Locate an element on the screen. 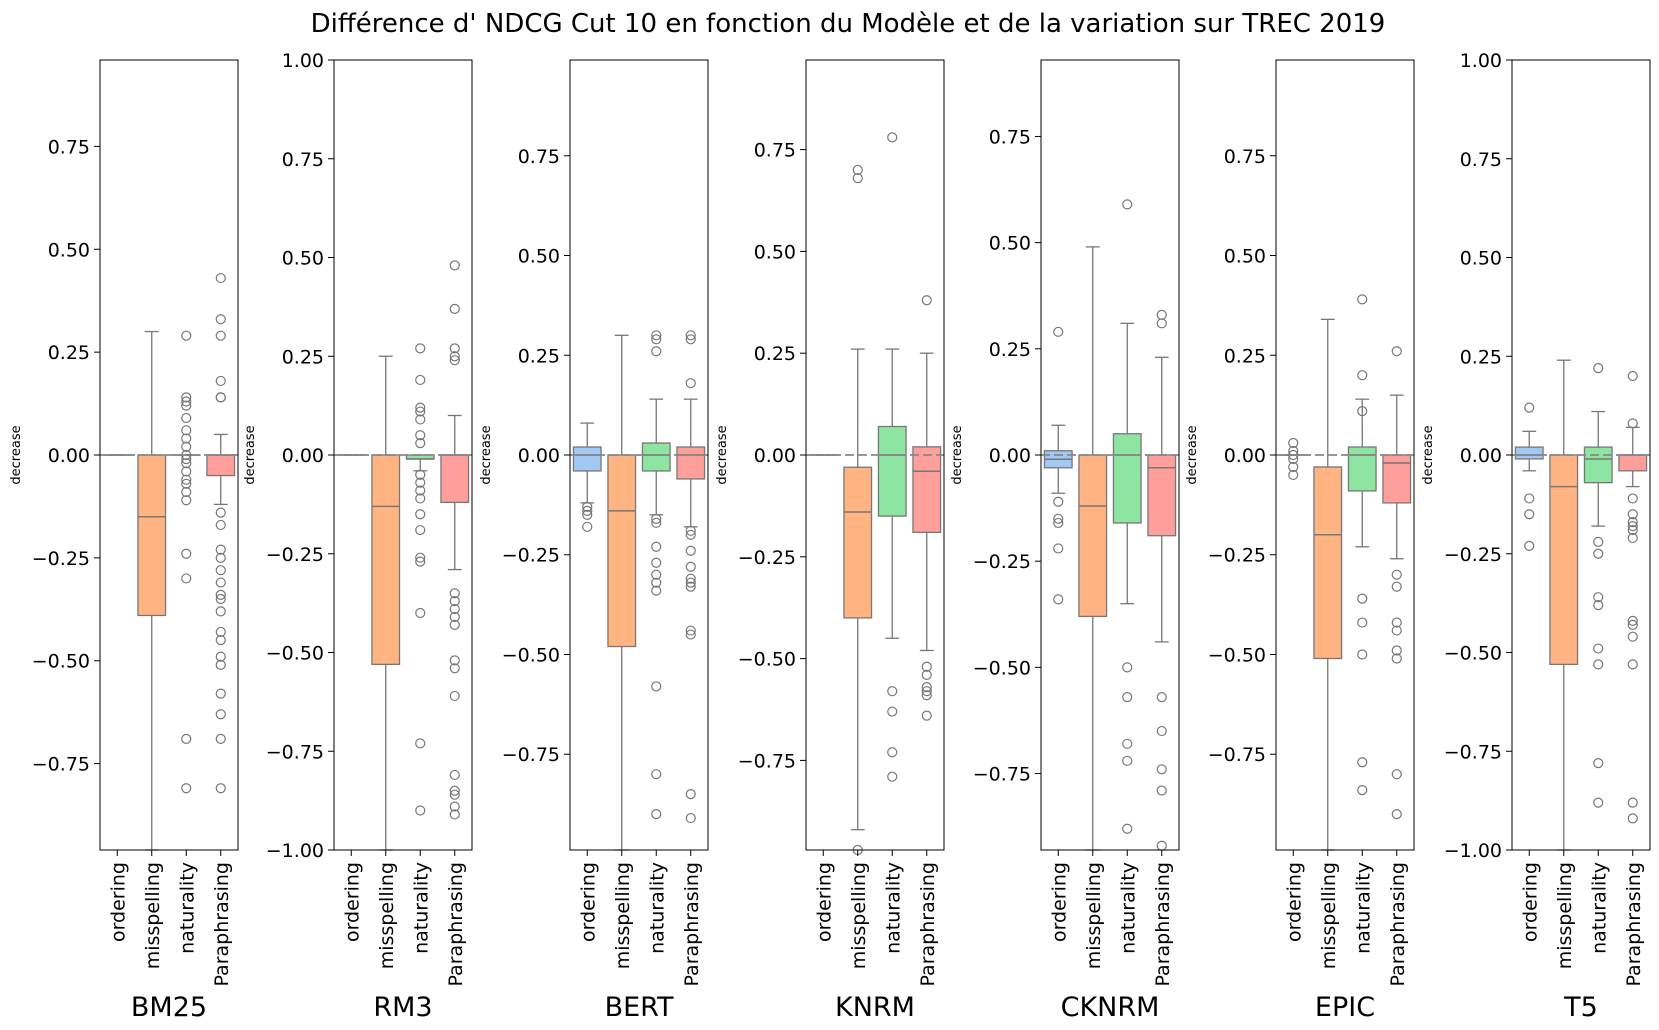 This screenshot has width=1659, height=1030. y-tick-label-rm3-1: −0.75 is located at coordinates (295, 752).